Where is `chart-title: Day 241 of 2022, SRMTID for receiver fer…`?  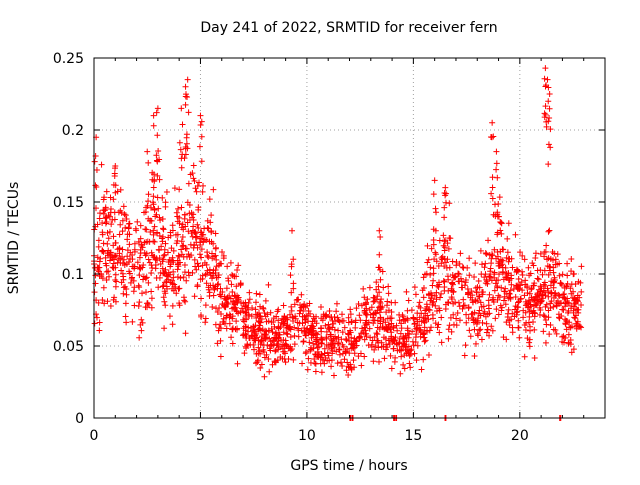
chart-title: Day 241 of 2022, SRMTID for receiver fer… is located at coordinates (348, 28).